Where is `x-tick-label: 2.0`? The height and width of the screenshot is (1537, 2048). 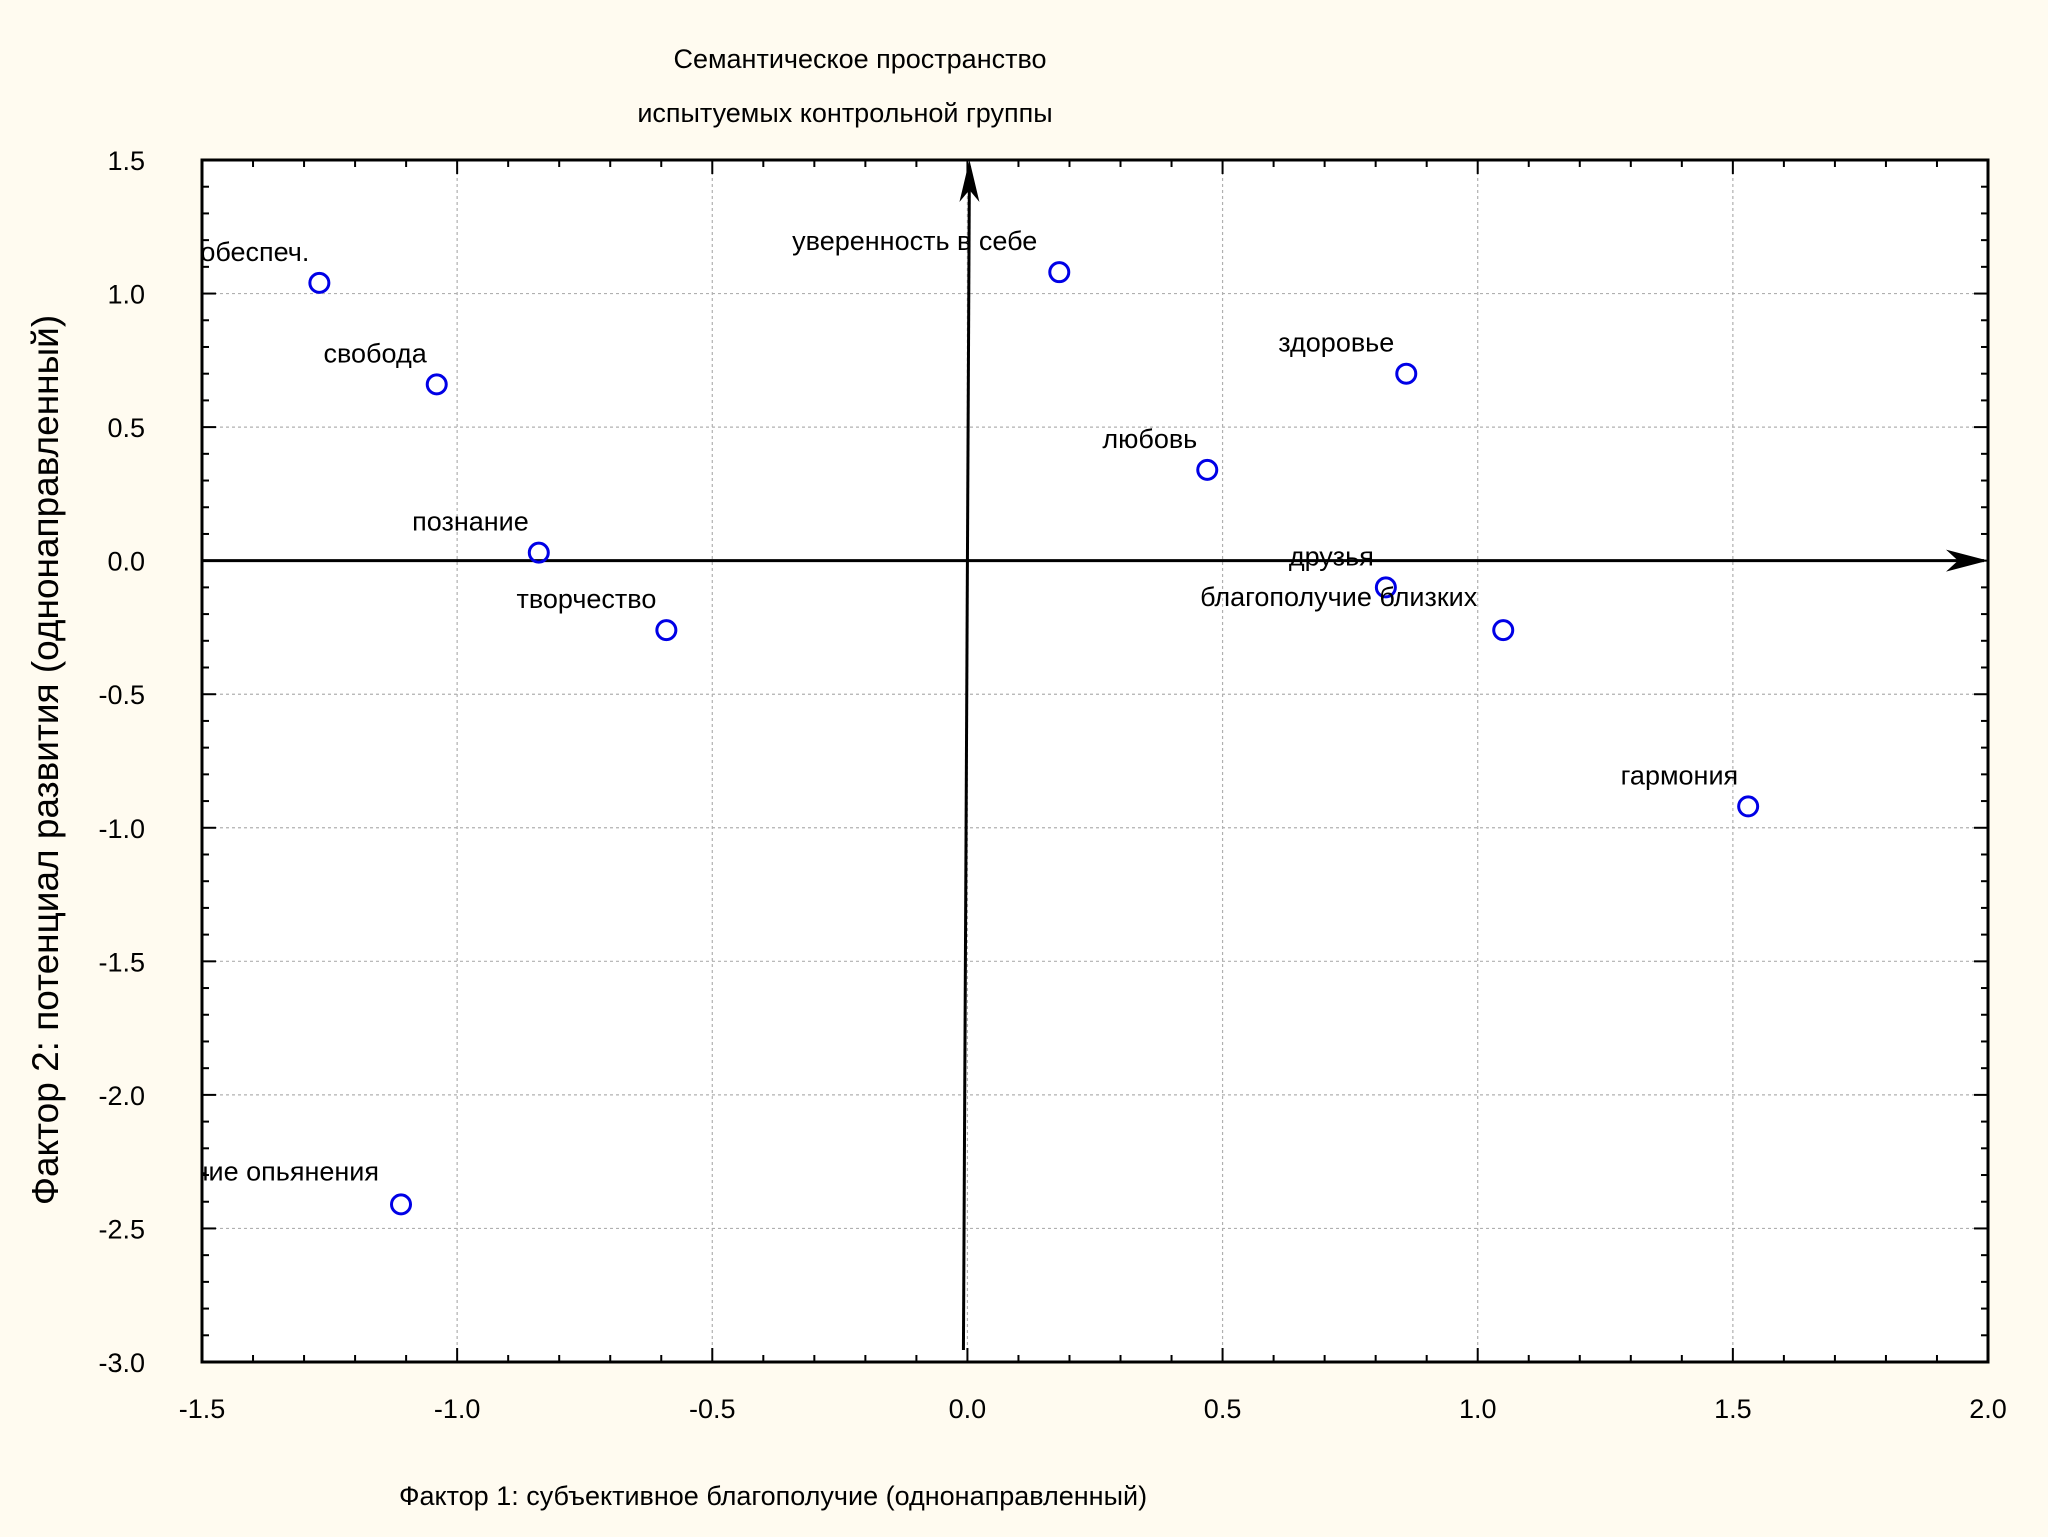 x-tick-label: 2.0 is located at coordinates (1988, 1409).